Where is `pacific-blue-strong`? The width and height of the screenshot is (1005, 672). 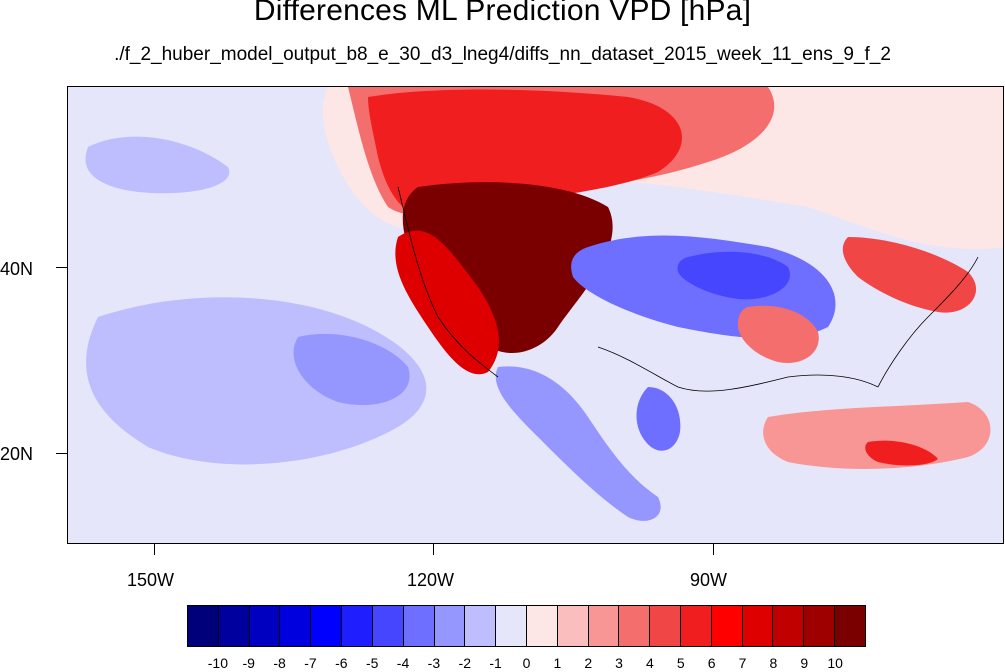
pacific-blue-strong is located at coordinates (351, 369).